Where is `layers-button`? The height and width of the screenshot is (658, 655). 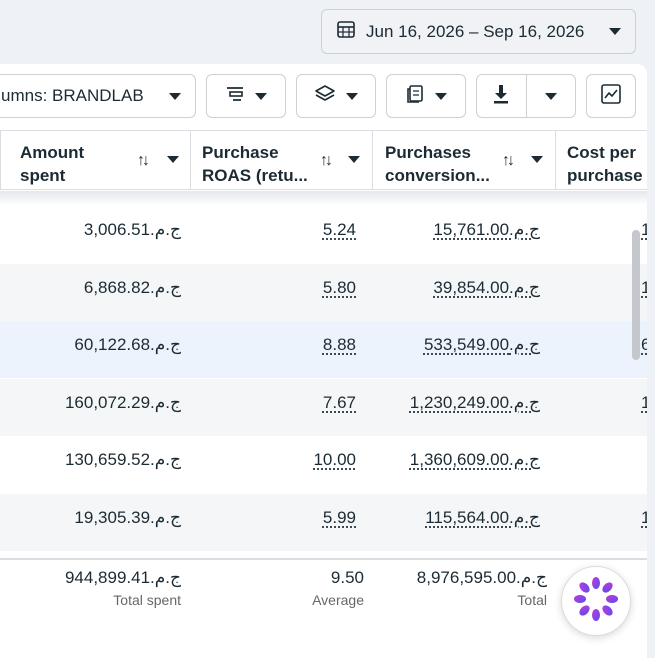
layers-button is located at coordinates (336, 96).